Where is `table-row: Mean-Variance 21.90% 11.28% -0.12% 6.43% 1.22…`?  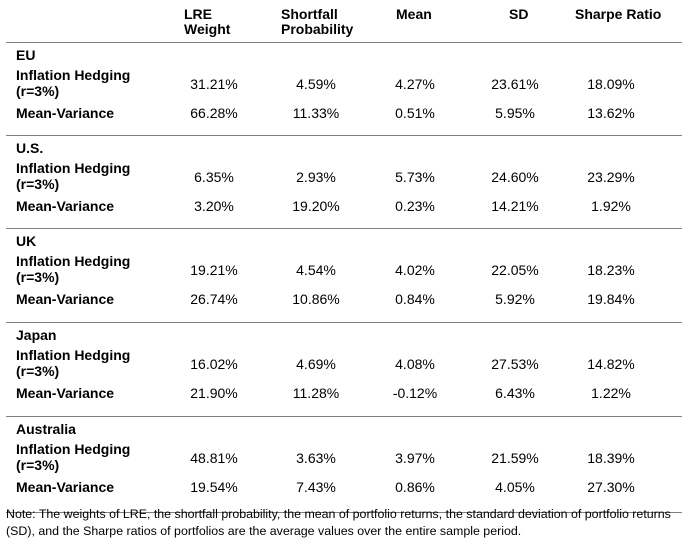 table-row: Mean-Variance 21.90% 11.28% -0.12% 6.43% 1.22… is located at coordinates (344, 394).